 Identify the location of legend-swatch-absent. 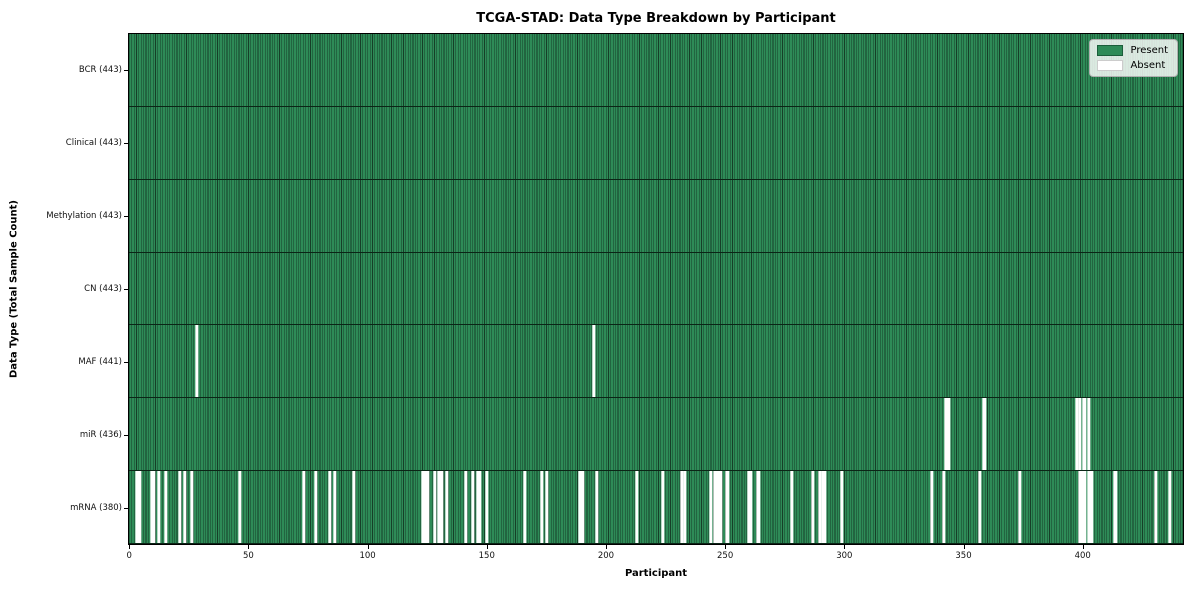
(1110, 65).